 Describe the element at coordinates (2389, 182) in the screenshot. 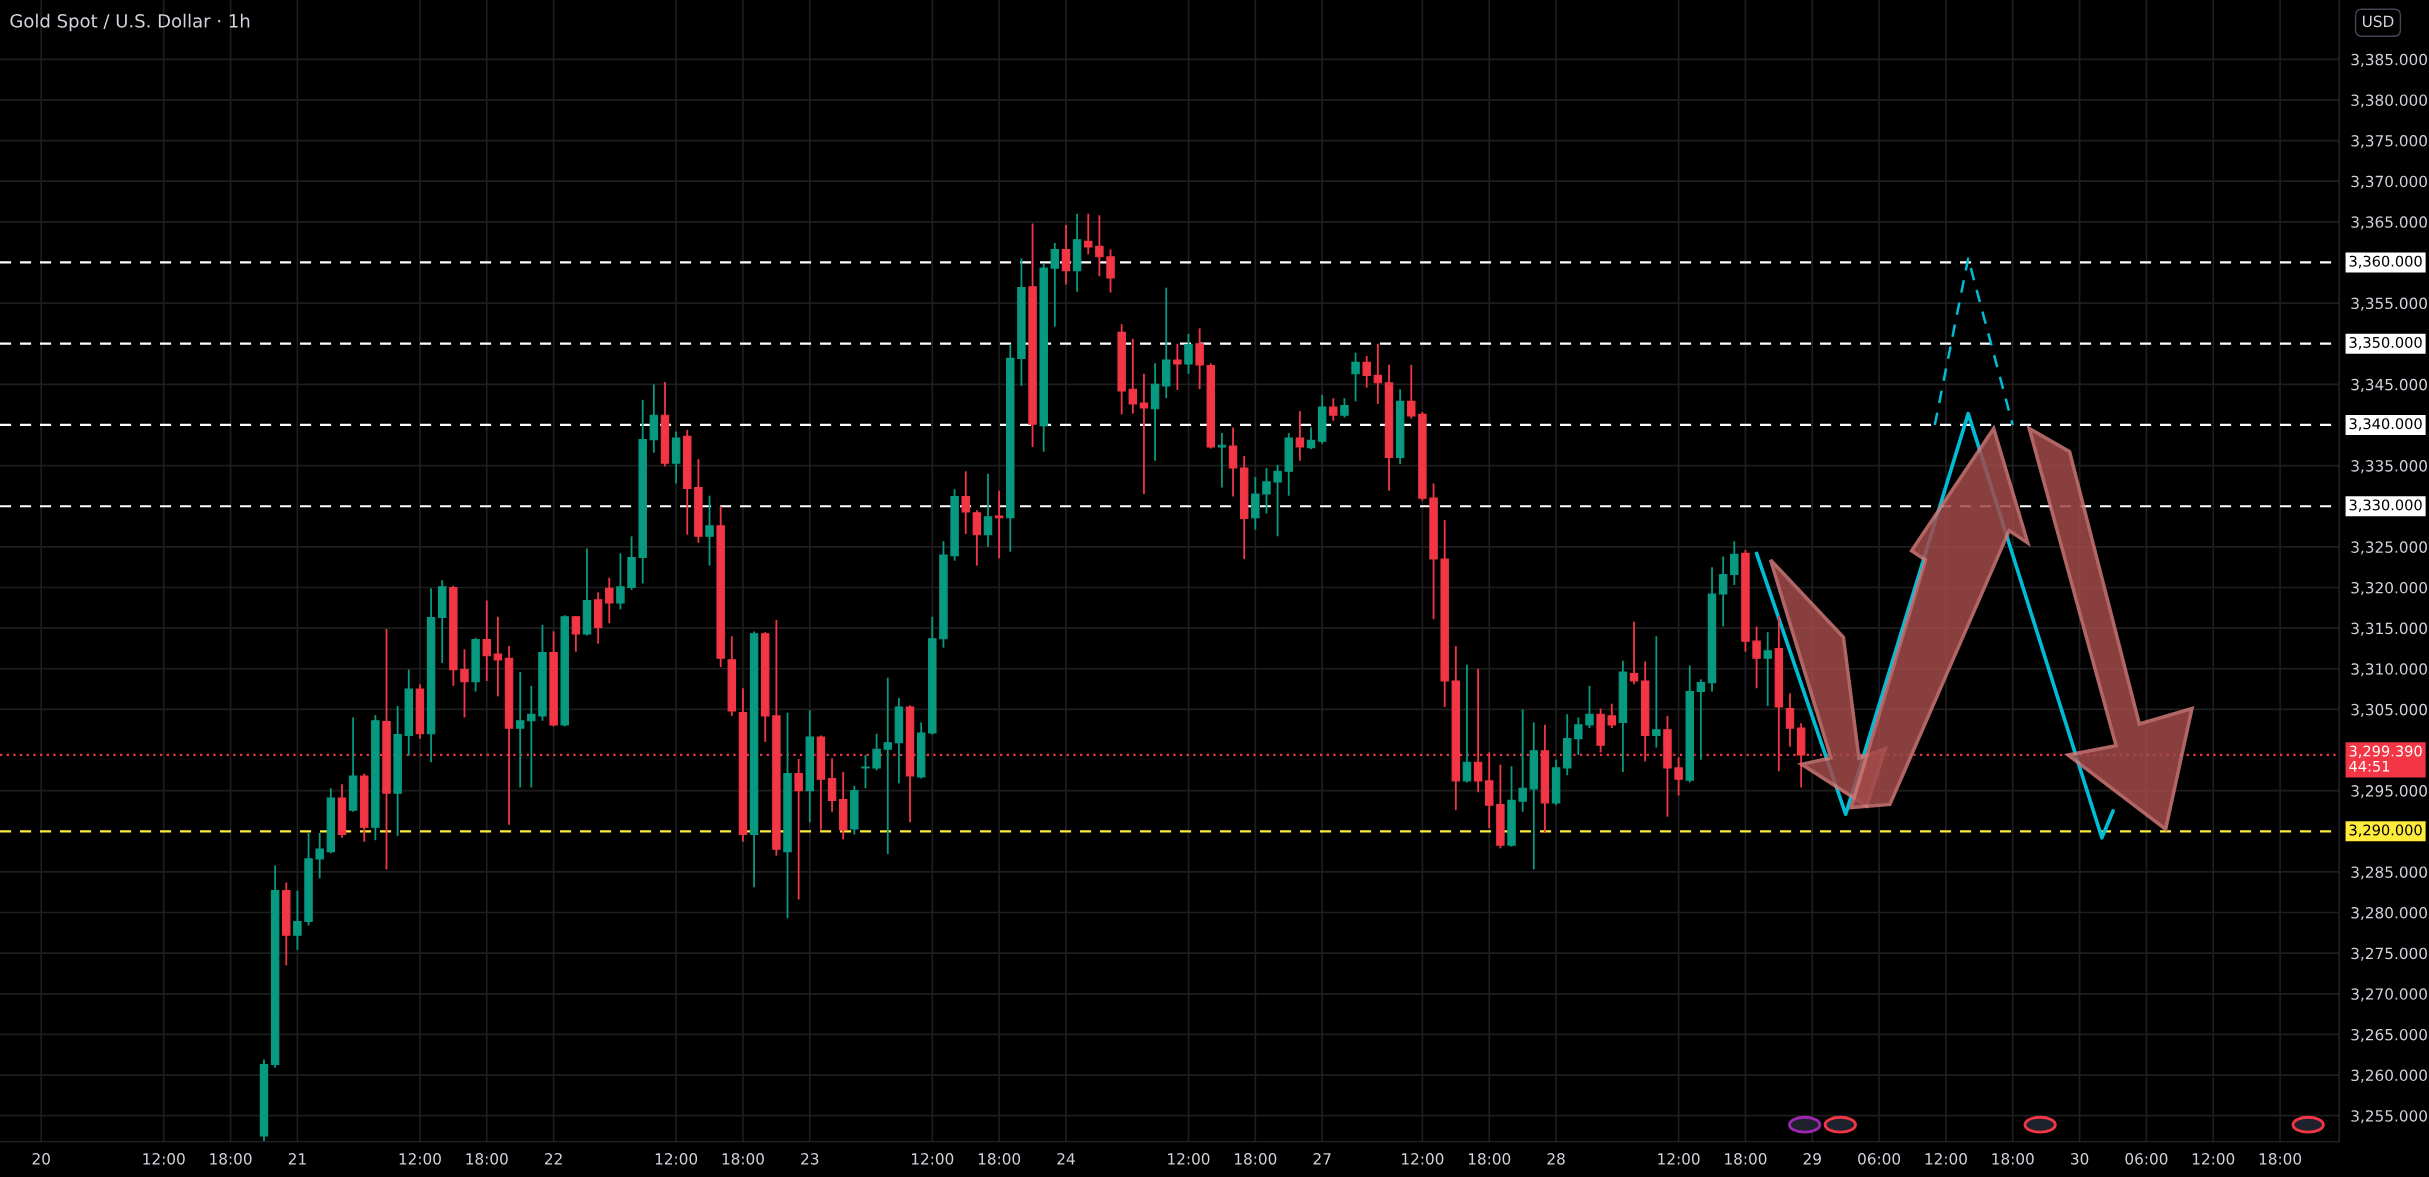

I see `y-tick-label: 3,370.000` at that location.